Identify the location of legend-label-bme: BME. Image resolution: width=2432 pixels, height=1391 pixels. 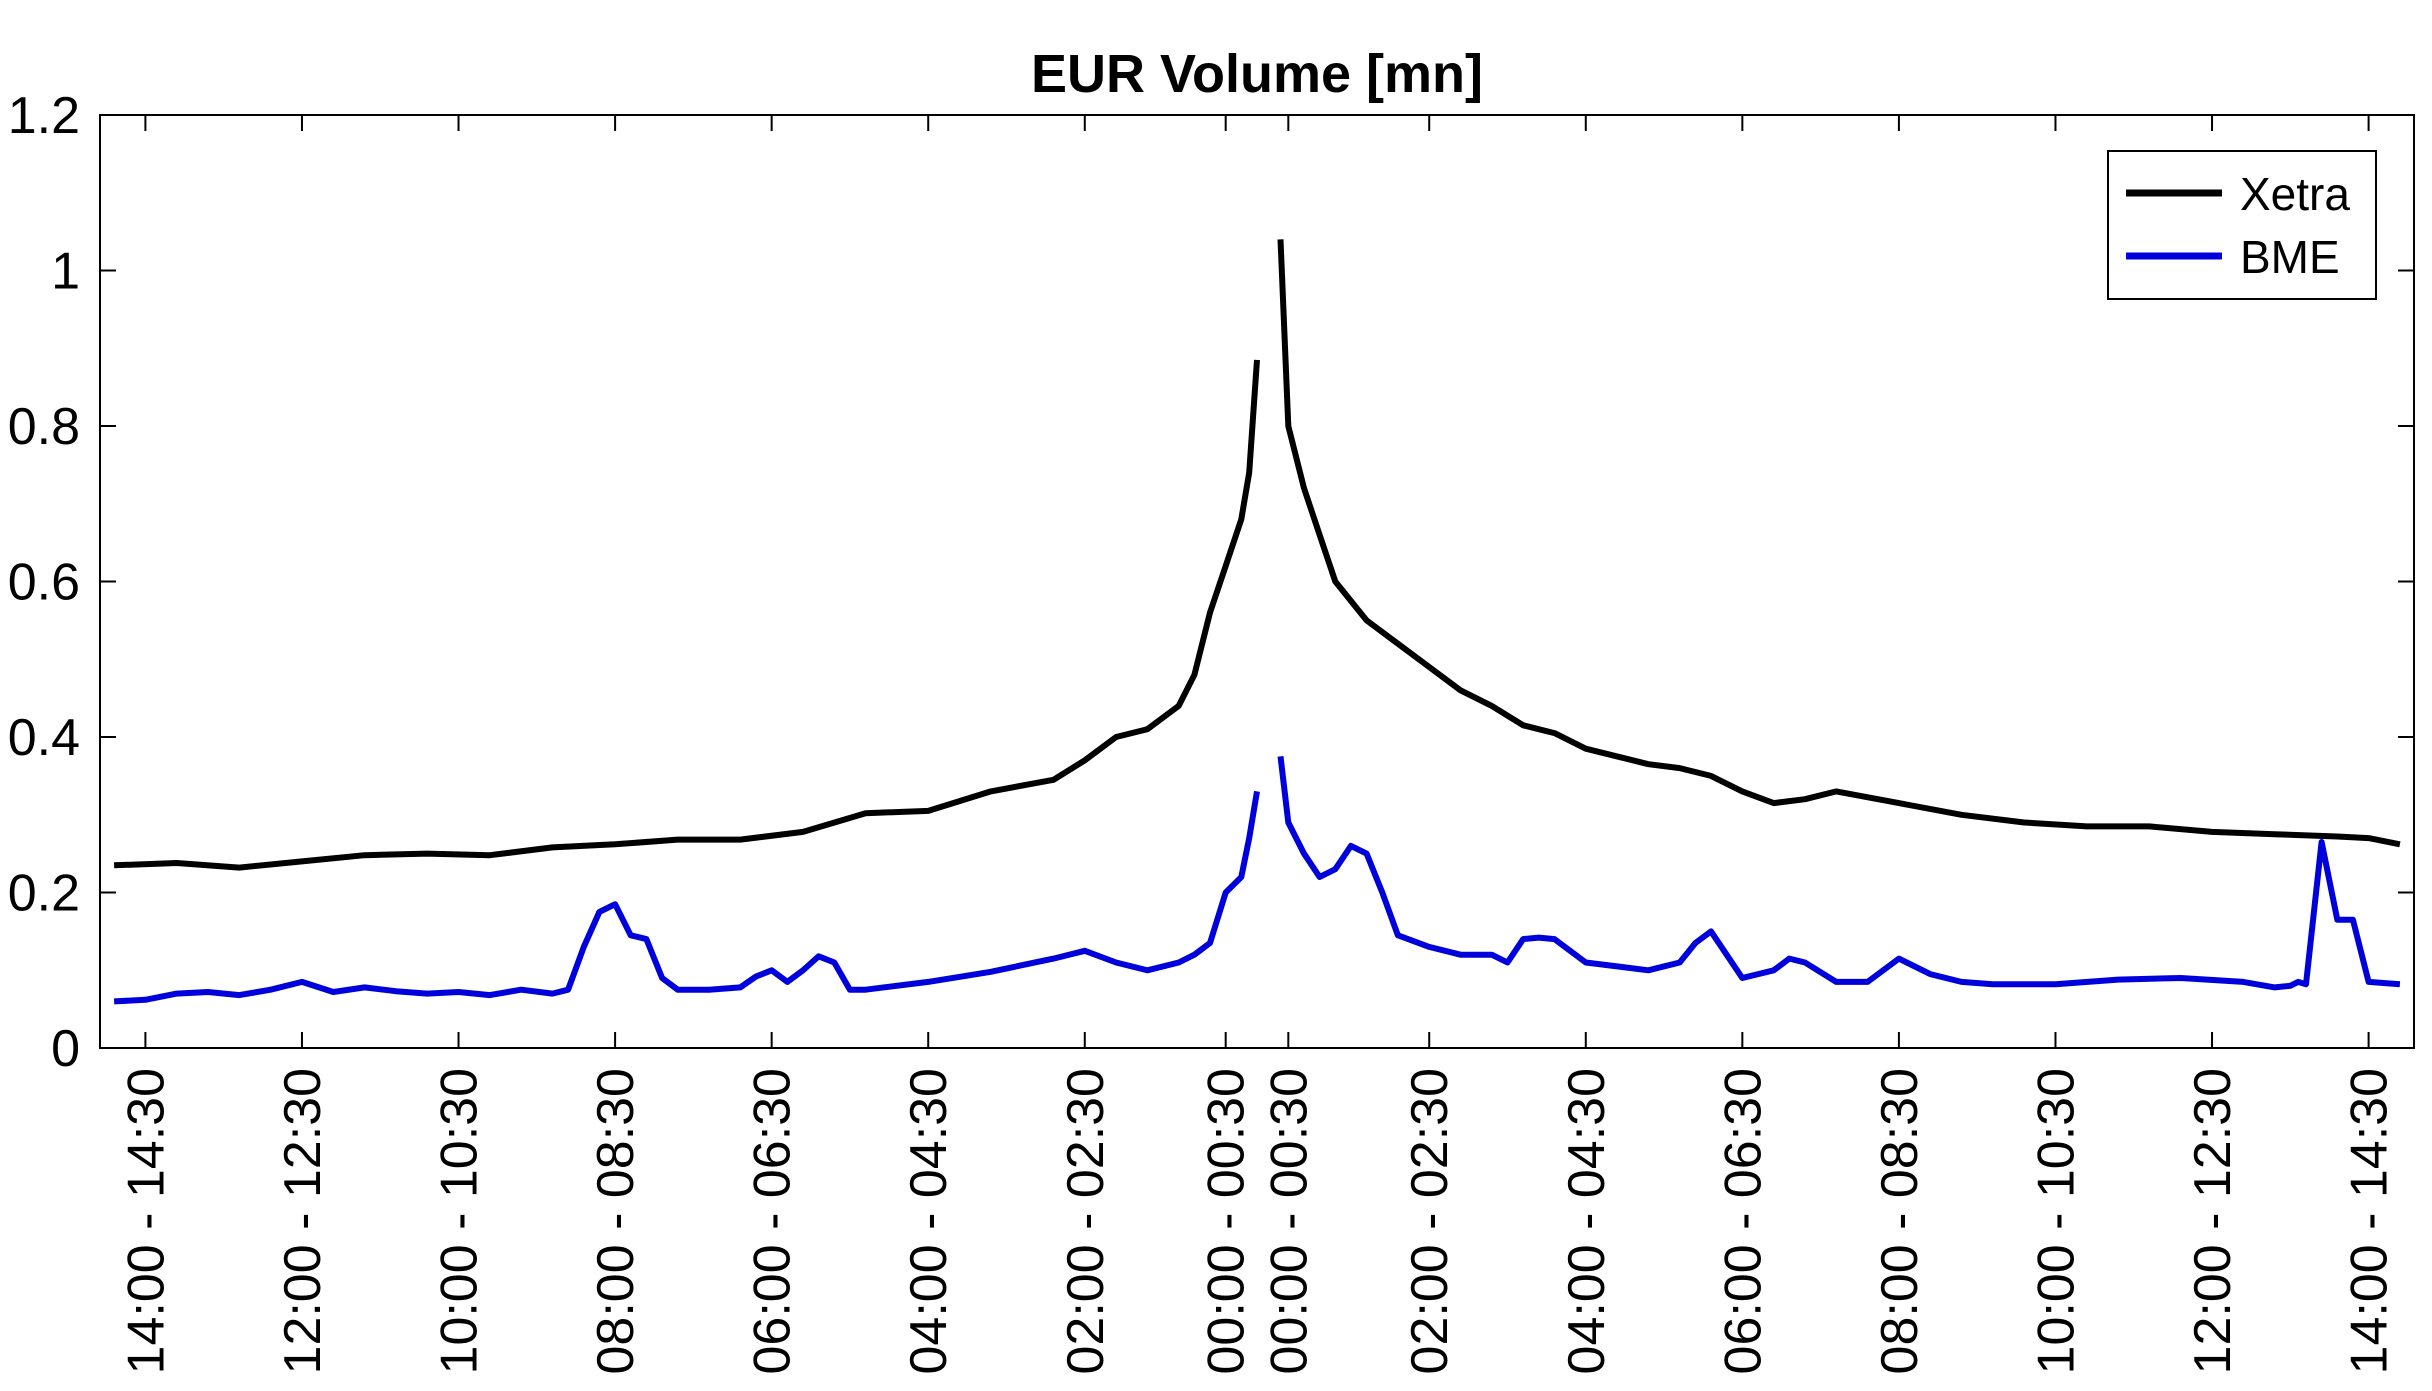
(2290, 257).